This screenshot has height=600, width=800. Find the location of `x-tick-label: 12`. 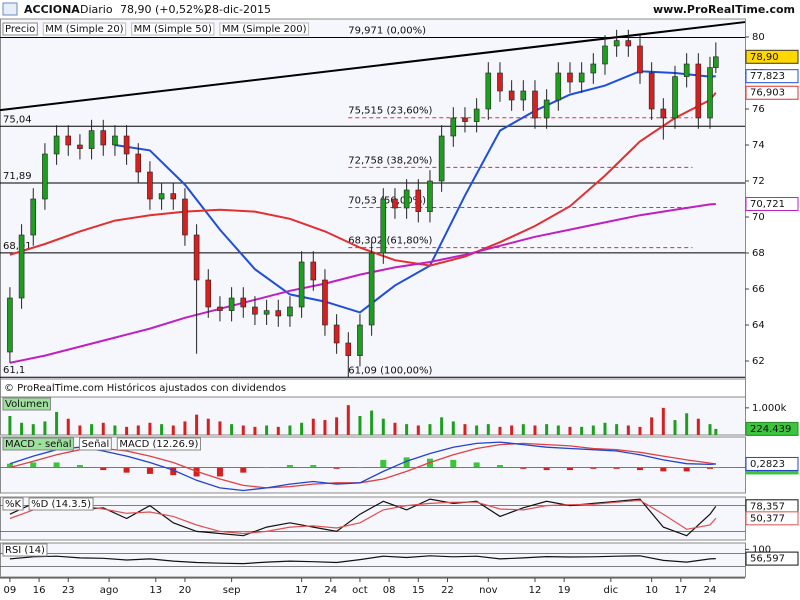

x-tick-label: 12 is located at coordinates (535, 590).